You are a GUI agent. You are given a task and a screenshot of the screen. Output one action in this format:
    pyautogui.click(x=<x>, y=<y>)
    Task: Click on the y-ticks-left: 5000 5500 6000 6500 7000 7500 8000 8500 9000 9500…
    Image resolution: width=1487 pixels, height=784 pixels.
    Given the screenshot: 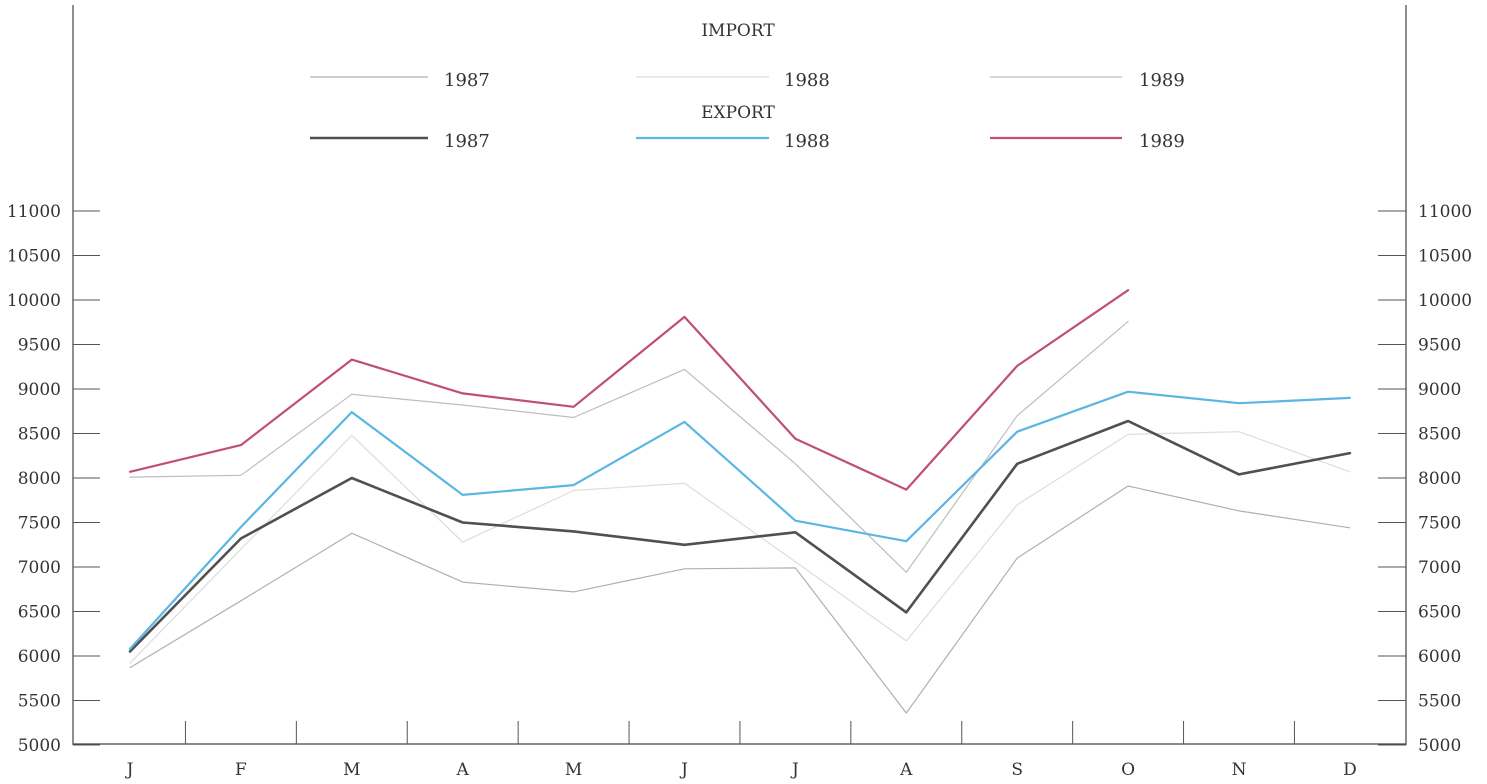 What is the action you would take?
    pyautogui.click(x=53, y=479)
    